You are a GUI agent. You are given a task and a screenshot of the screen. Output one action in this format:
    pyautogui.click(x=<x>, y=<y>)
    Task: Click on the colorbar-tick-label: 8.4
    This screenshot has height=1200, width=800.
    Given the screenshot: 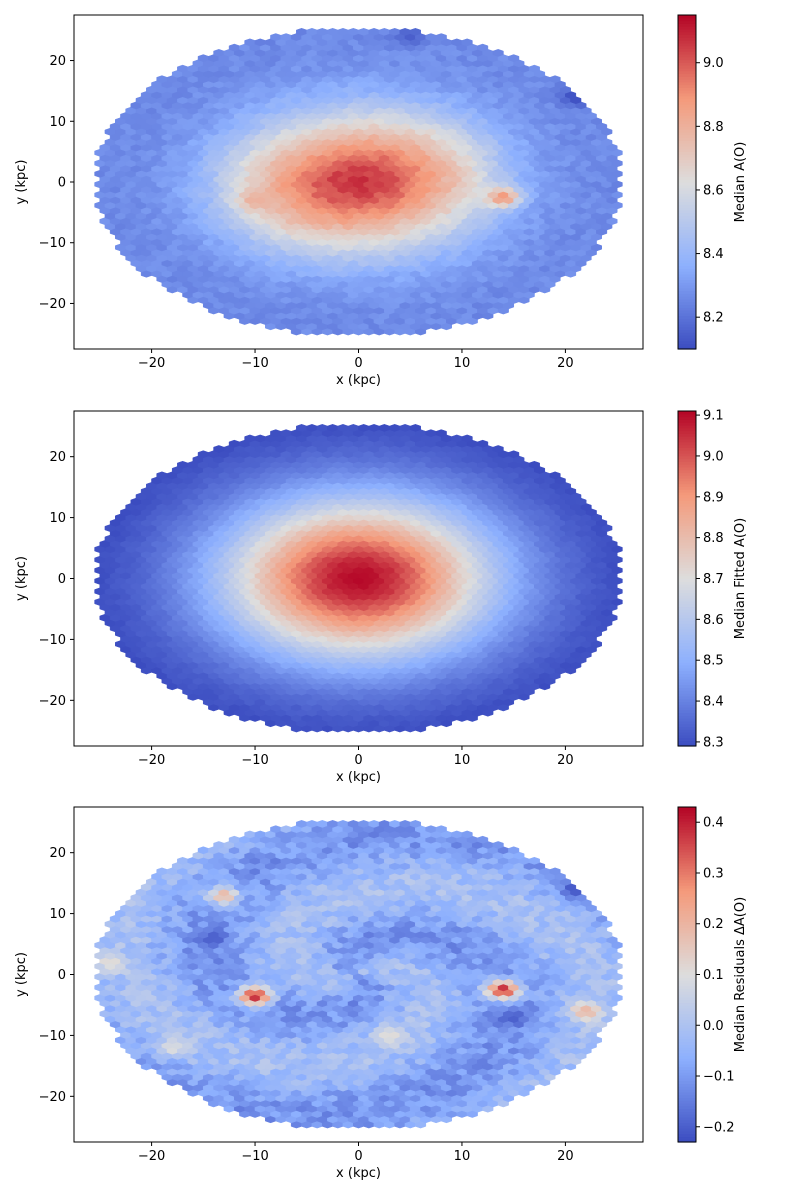 What is the action you would take?
    pyautogui.click(x=713, y=254)
    